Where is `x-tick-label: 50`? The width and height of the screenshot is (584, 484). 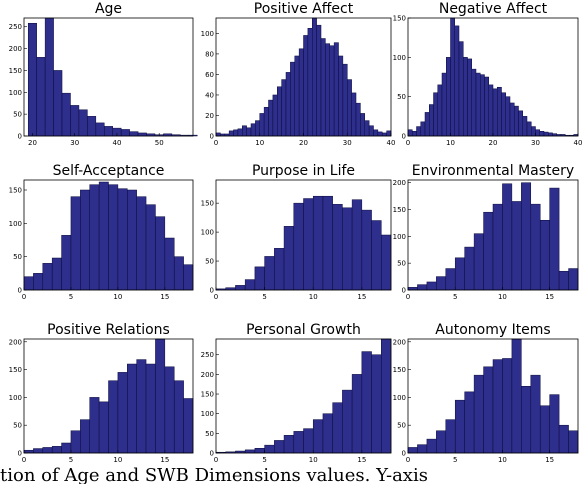 x-tick-label: 50 is located at coordinates (159, 143).